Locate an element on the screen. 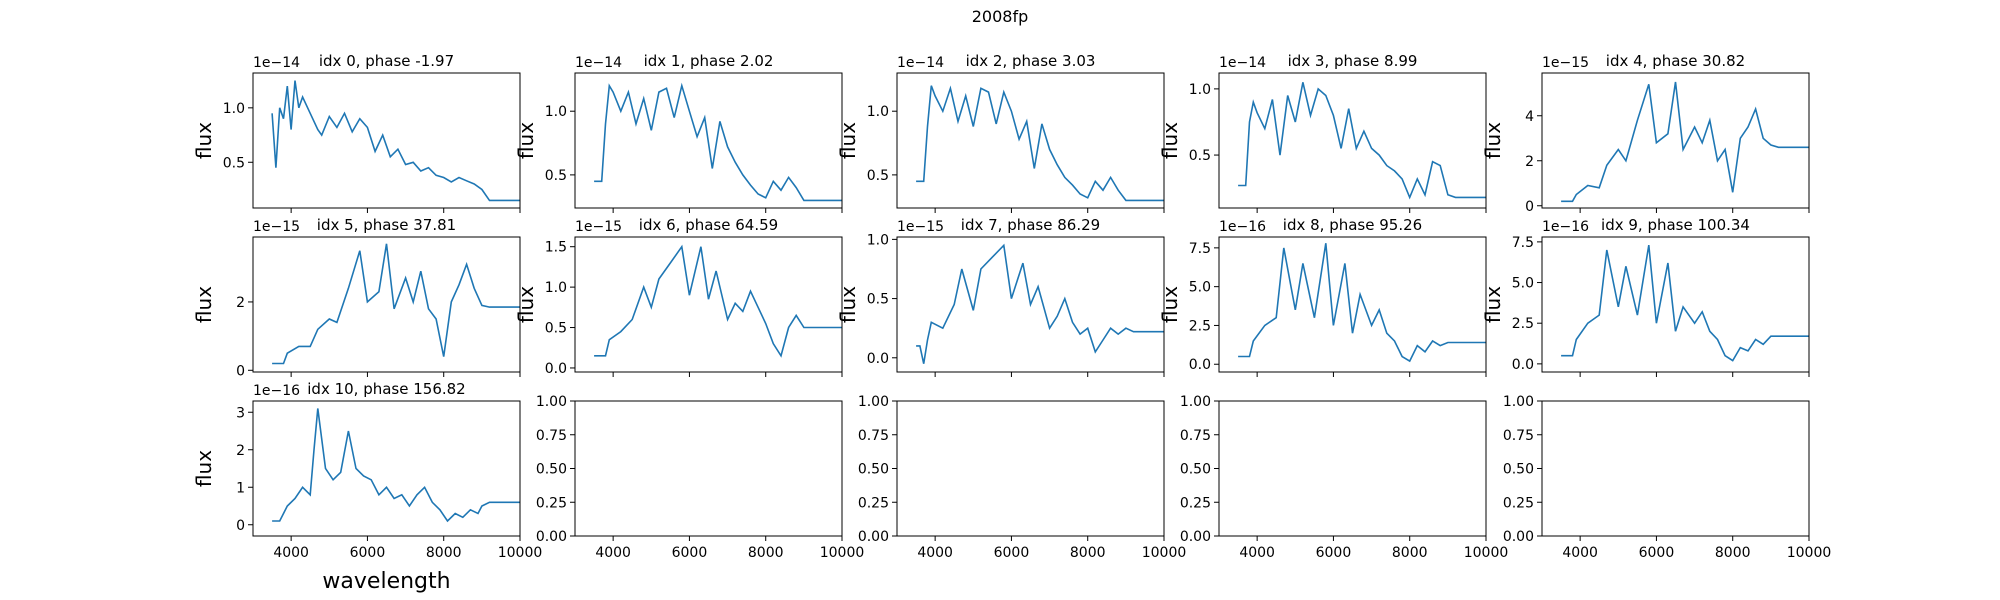  empty-subplot-14: 4000 6000 8000 10000 0.00 0.25 0.50 0.75 1.00 is located at coordinates (1667, 477).